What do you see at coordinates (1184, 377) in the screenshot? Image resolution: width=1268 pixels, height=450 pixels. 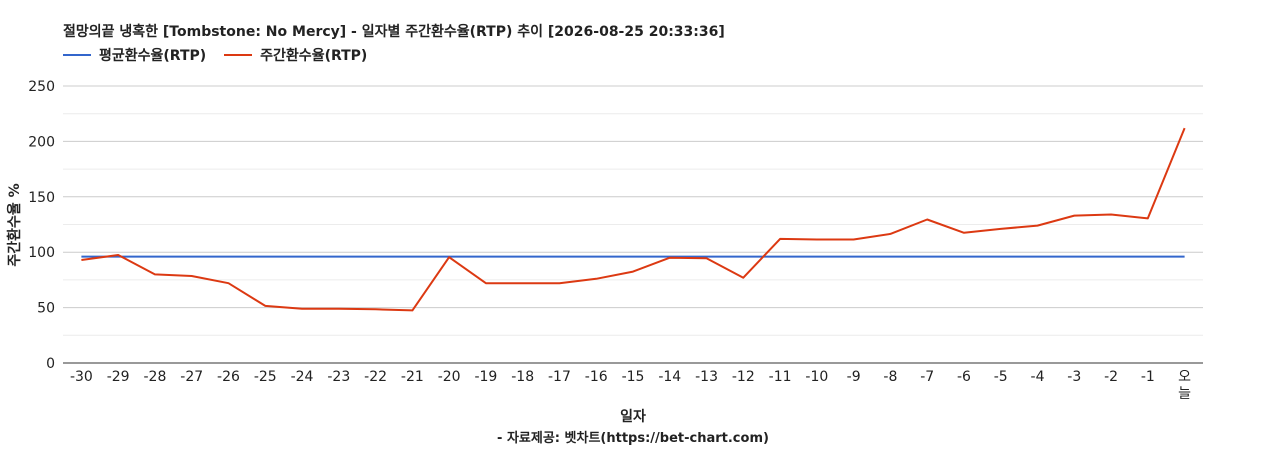 I see `x-tick-label: 오` at bounding box center [1184, 377].